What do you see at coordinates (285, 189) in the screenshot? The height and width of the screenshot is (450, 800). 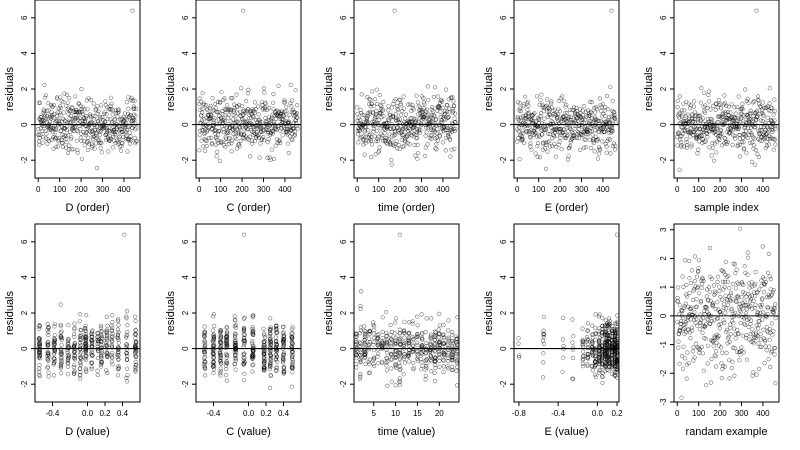 I see `x-tick-label: 400` at bounding box center [285, 189].